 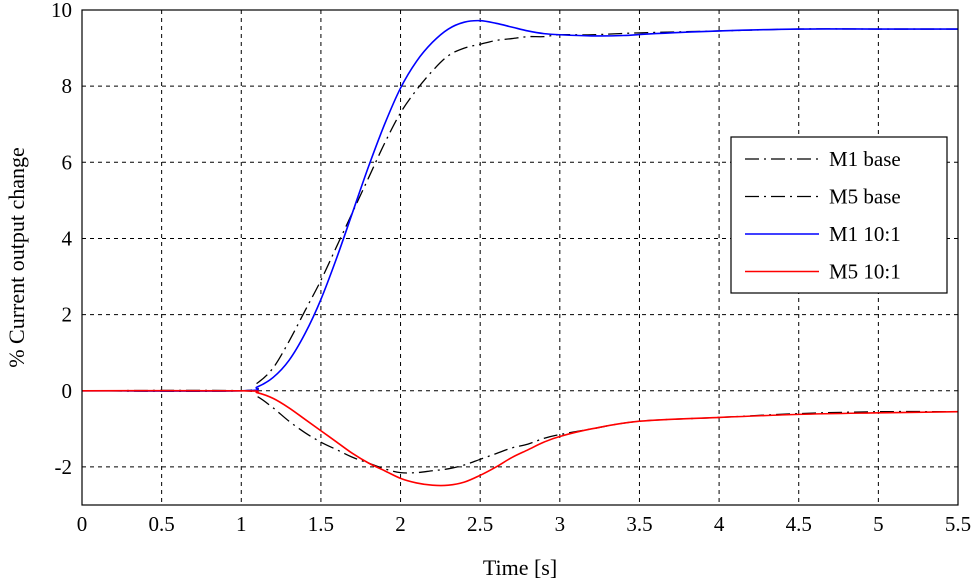 I want to click on x-tick-label: 3, so click(x=560, y=524).